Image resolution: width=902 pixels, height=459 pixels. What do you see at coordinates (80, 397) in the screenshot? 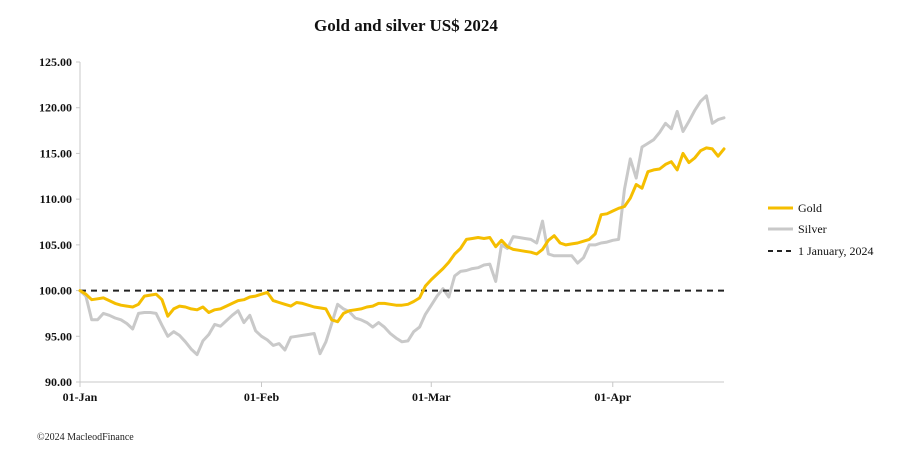
I see `x-tick-label: 01-Jan` at bounding box center [80, 397].